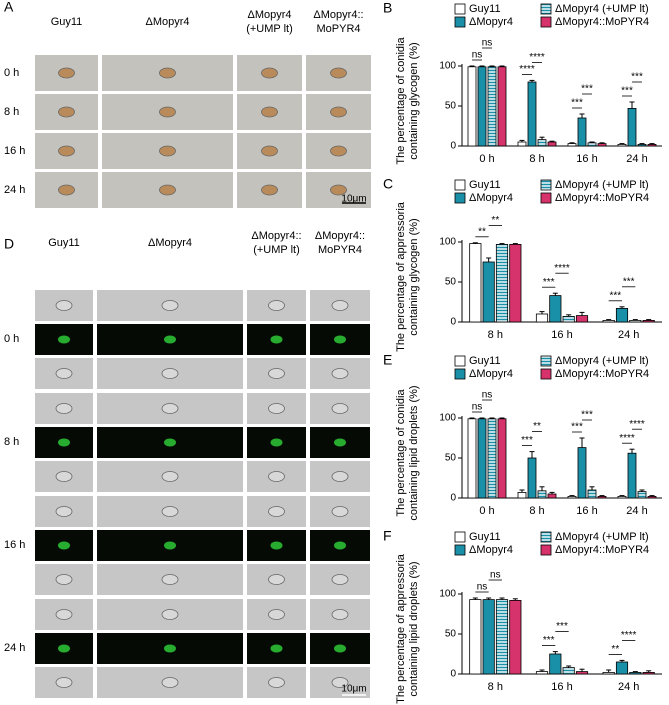 This screenshot has width=669, height=705. Describe the element at coordinates (387, 536) in the screenshot. I see `panel-letter: F` at that location.